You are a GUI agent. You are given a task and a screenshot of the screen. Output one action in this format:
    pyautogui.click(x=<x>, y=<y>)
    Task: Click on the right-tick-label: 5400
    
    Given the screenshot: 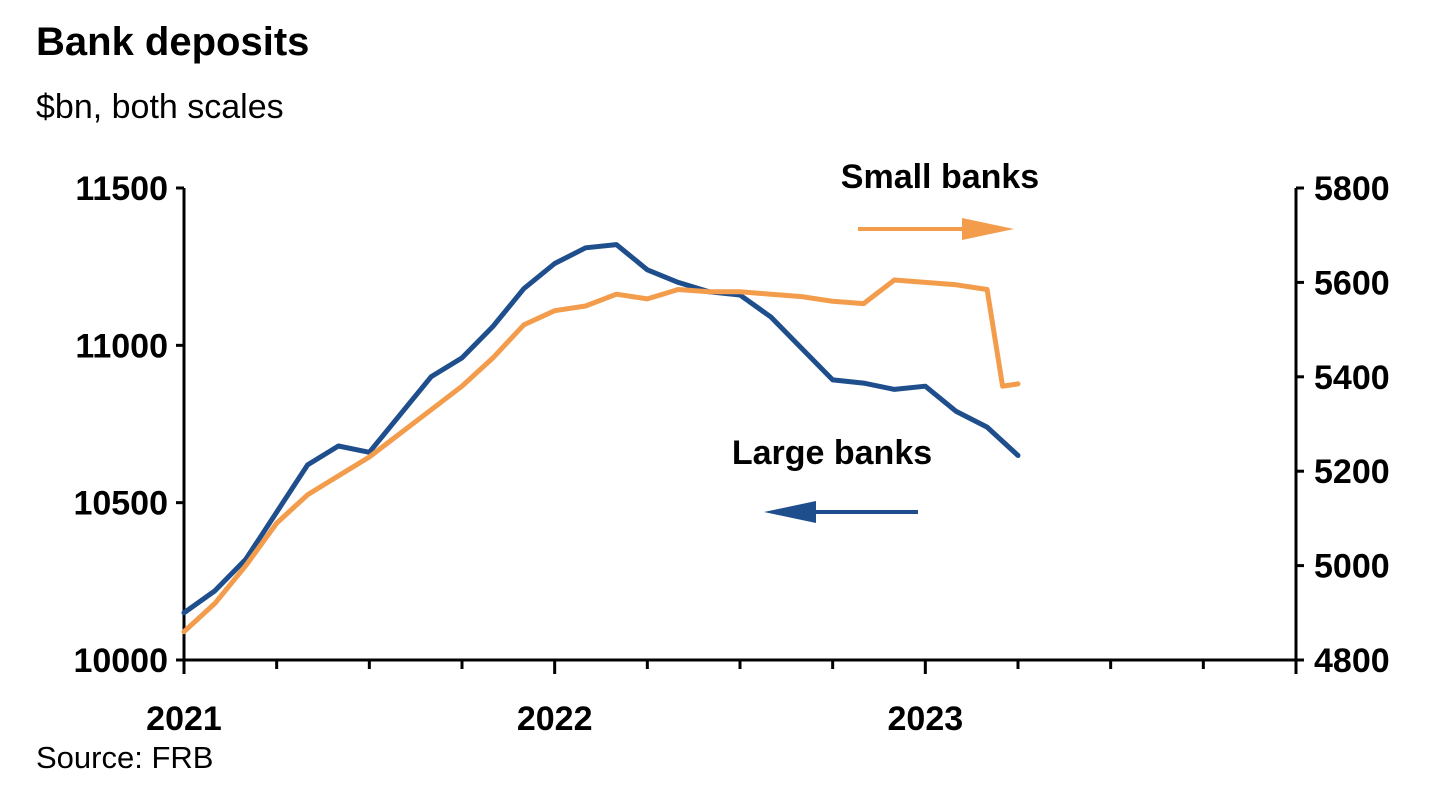 What is the action you would take?
    pyautogui.click(x=1352, y=378)
    